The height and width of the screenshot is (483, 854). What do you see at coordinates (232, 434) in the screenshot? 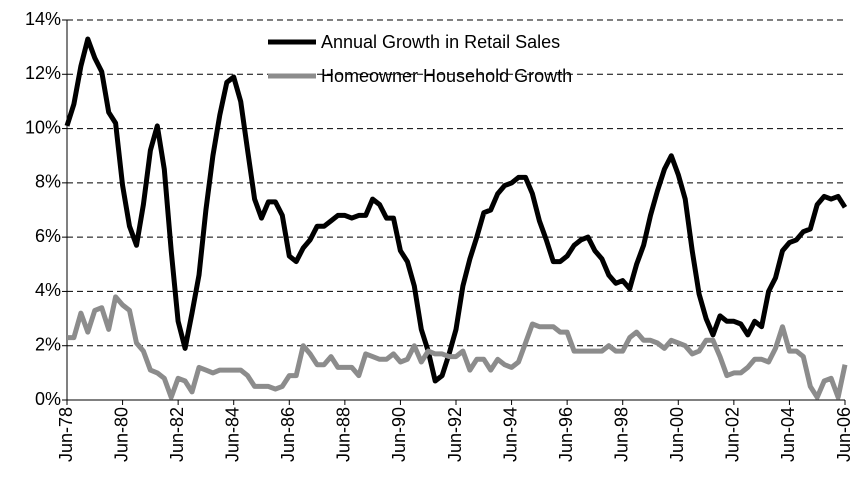
I see `x-tick-label: Jun-84` at bounding box center [232, 434].